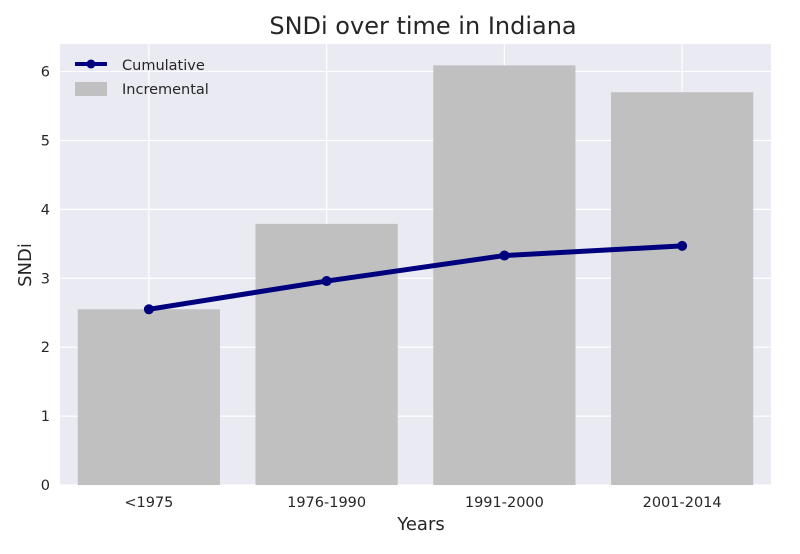 Image resolution: width=800 pixels, height=554 pixels. I want to click on legend-cumulative-label: Cumulative, so click(163, 66).